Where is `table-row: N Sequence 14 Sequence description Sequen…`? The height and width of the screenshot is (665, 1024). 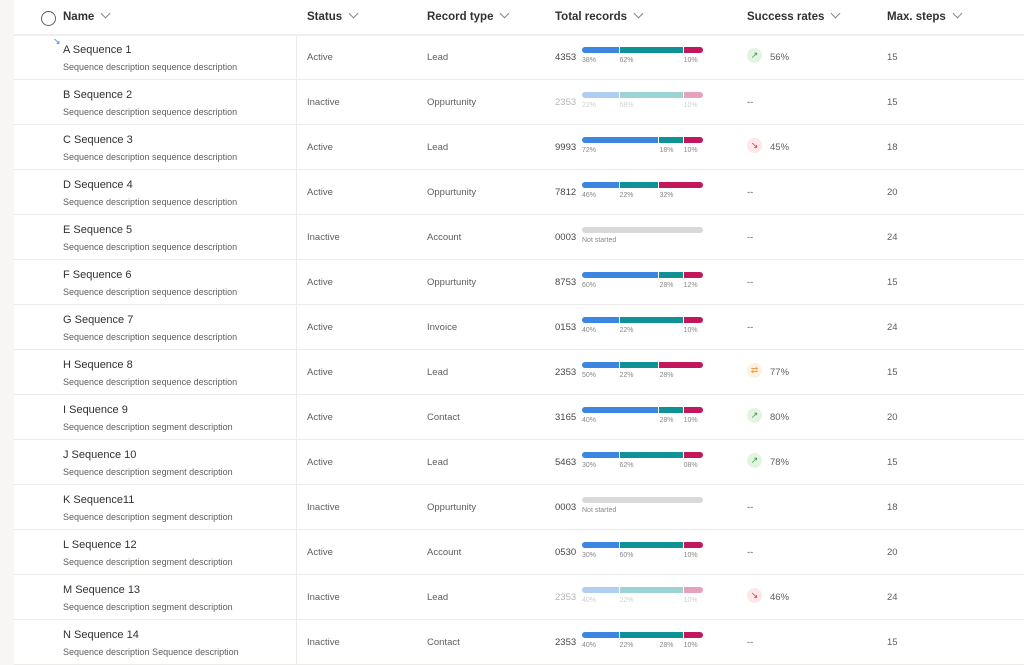 table-row: N Sequence 14 Sequence description Sequen… is located at coordinates (519, 642).